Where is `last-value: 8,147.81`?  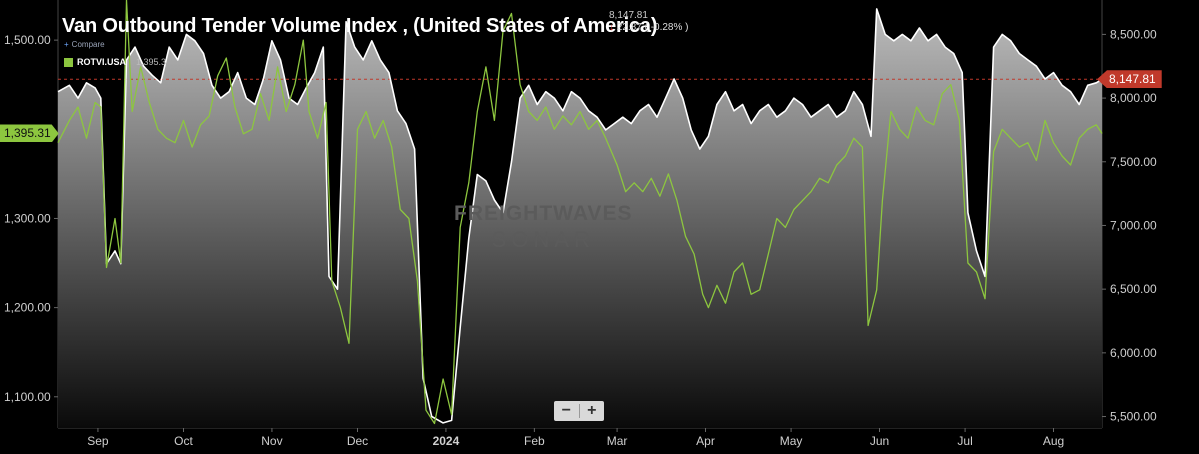 last-value: 8,147.81 is located at coordinates (628, 15).